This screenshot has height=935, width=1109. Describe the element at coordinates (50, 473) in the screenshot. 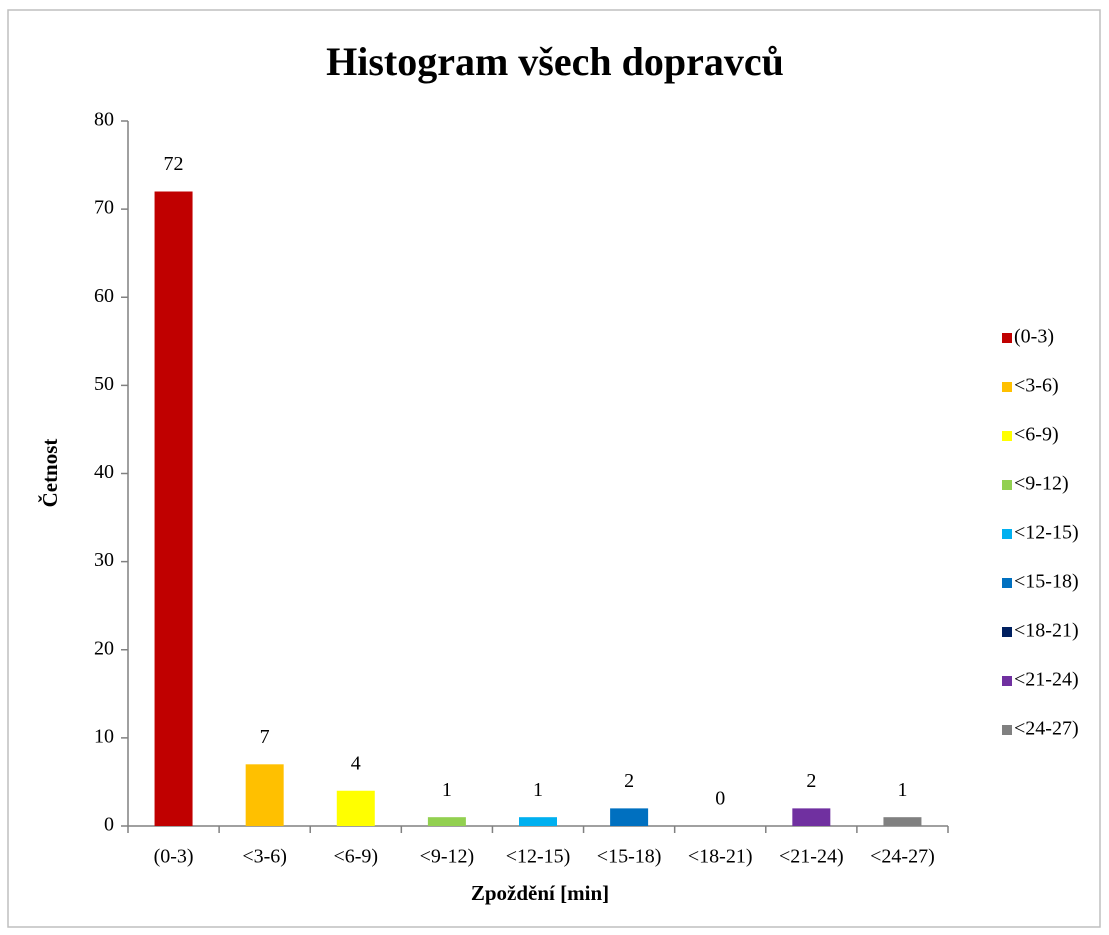

I see `y-axis-label: Četnost` at that location.